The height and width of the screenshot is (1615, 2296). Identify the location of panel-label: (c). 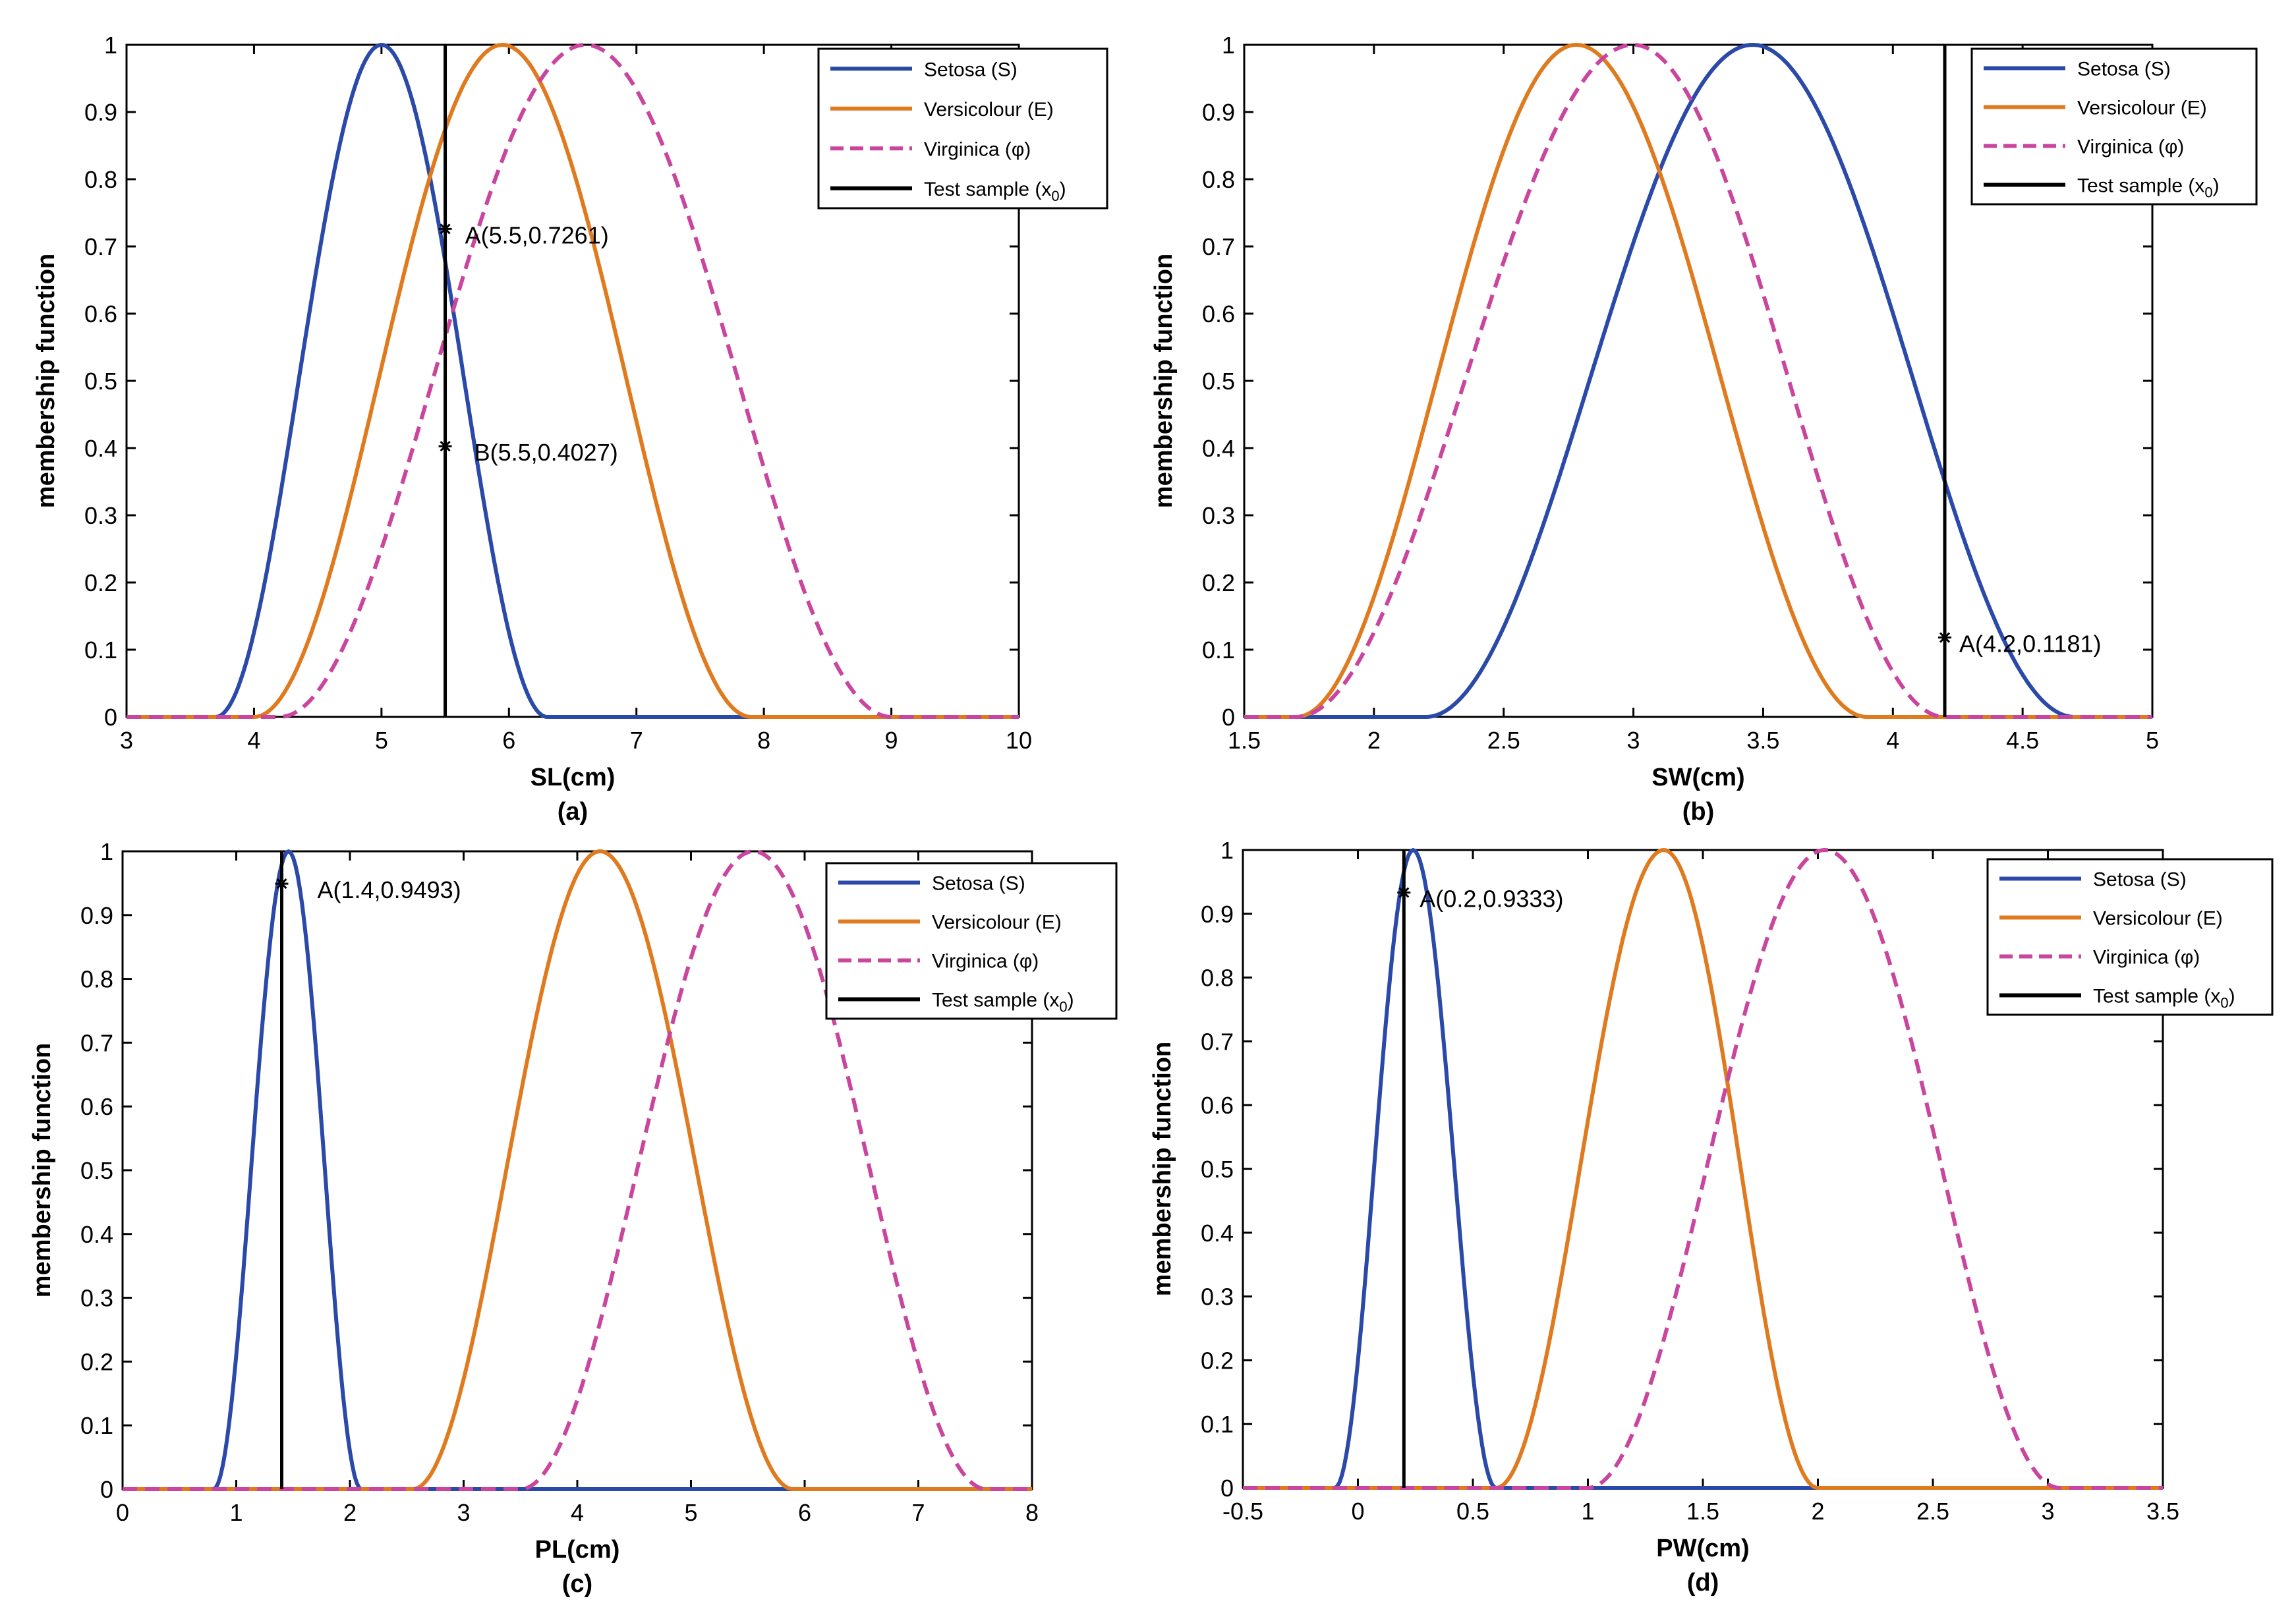
(577, 1584).